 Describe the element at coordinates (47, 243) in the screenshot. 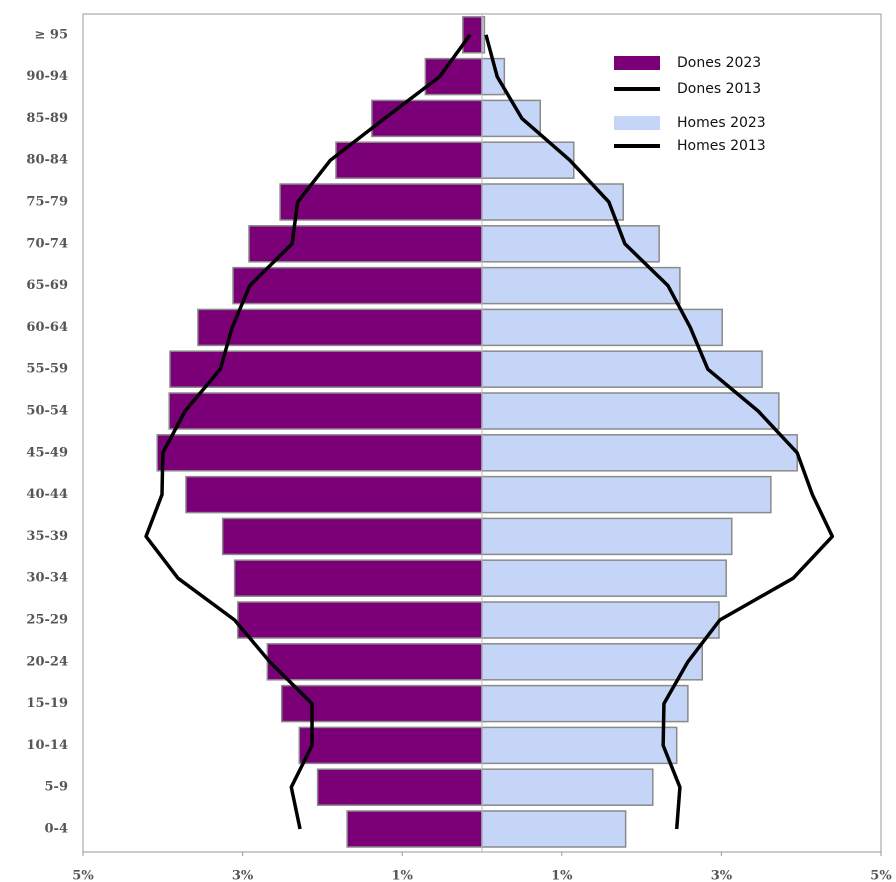

I see `y-tick-label: 70-74` at that location.